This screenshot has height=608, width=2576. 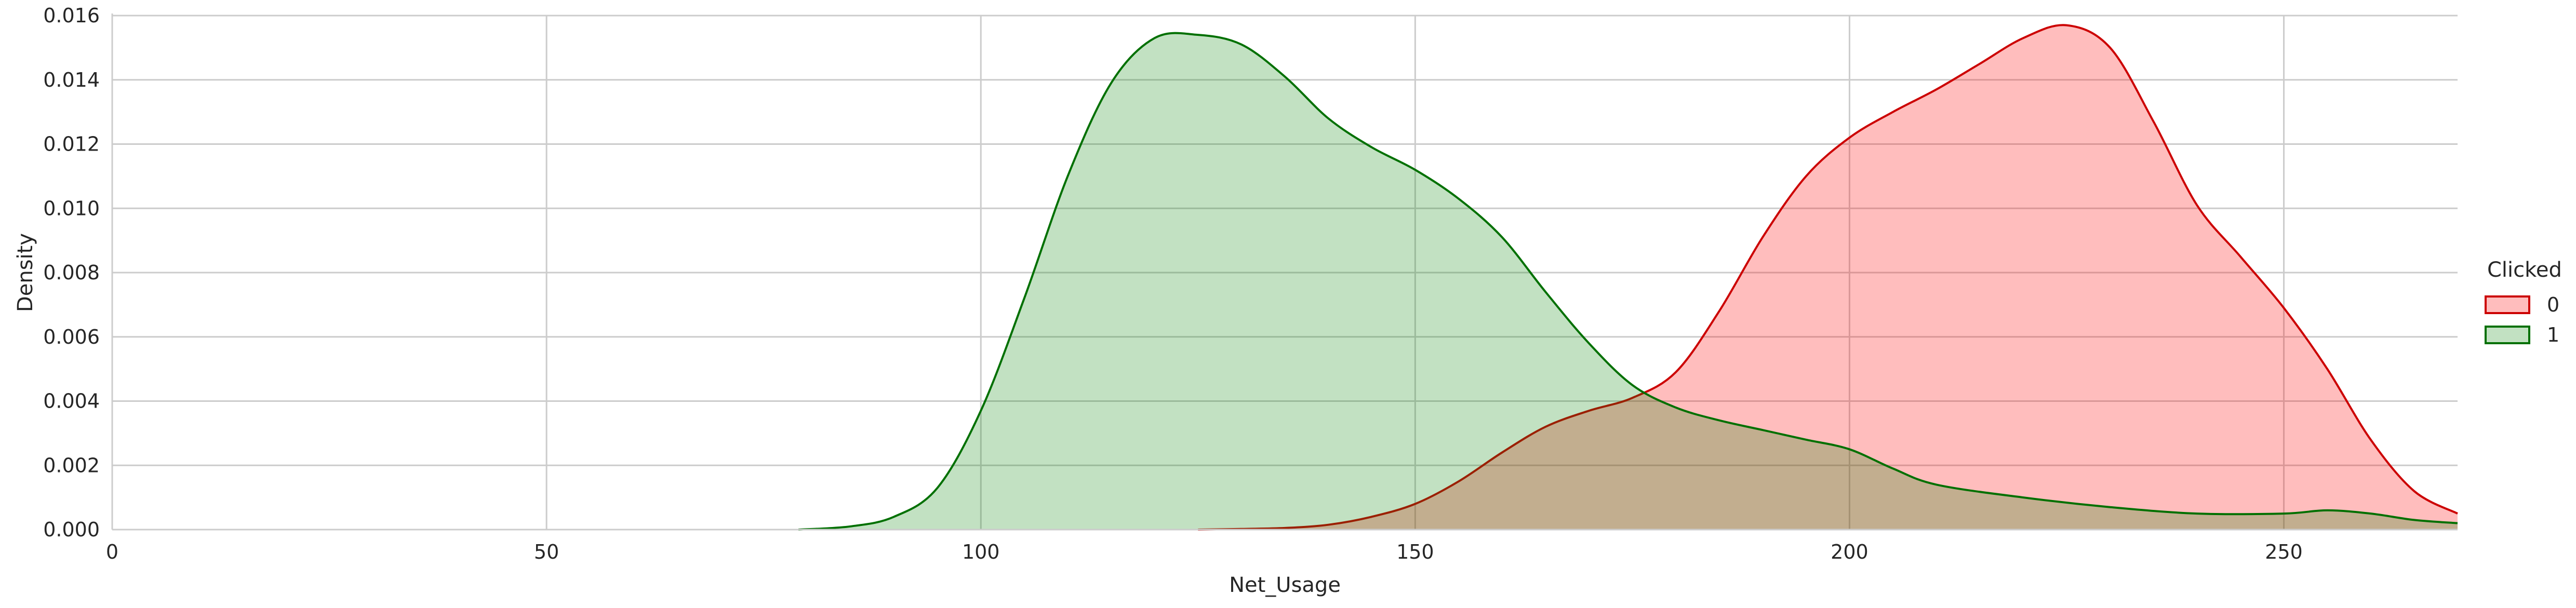 I want to click on x-tick-label: 250, so click(x=2284, y=552).